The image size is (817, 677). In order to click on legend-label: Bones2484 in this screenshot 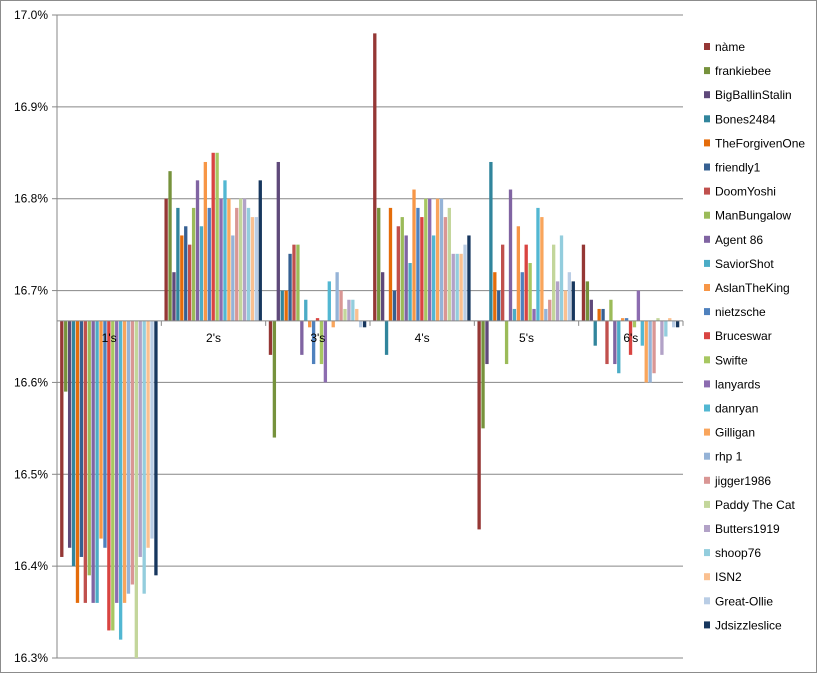, I will do `click(745, 119)`.